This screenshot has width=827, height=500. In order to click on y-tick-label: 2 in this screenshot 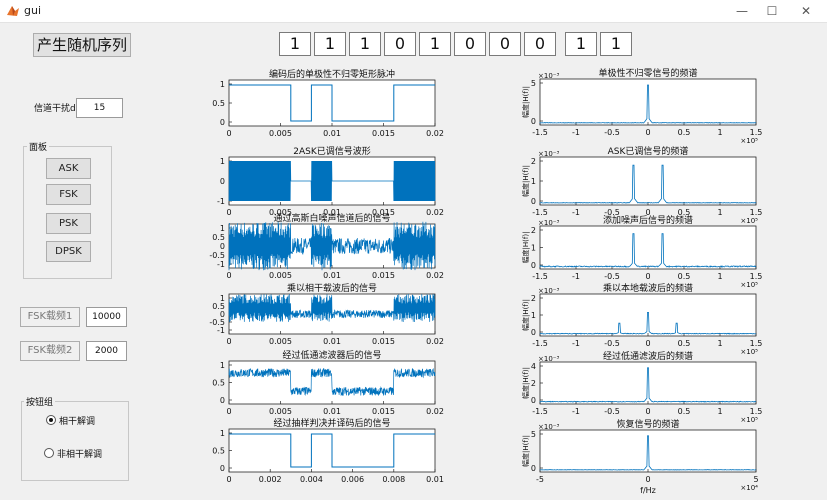, I will do `click(533, 383)`.